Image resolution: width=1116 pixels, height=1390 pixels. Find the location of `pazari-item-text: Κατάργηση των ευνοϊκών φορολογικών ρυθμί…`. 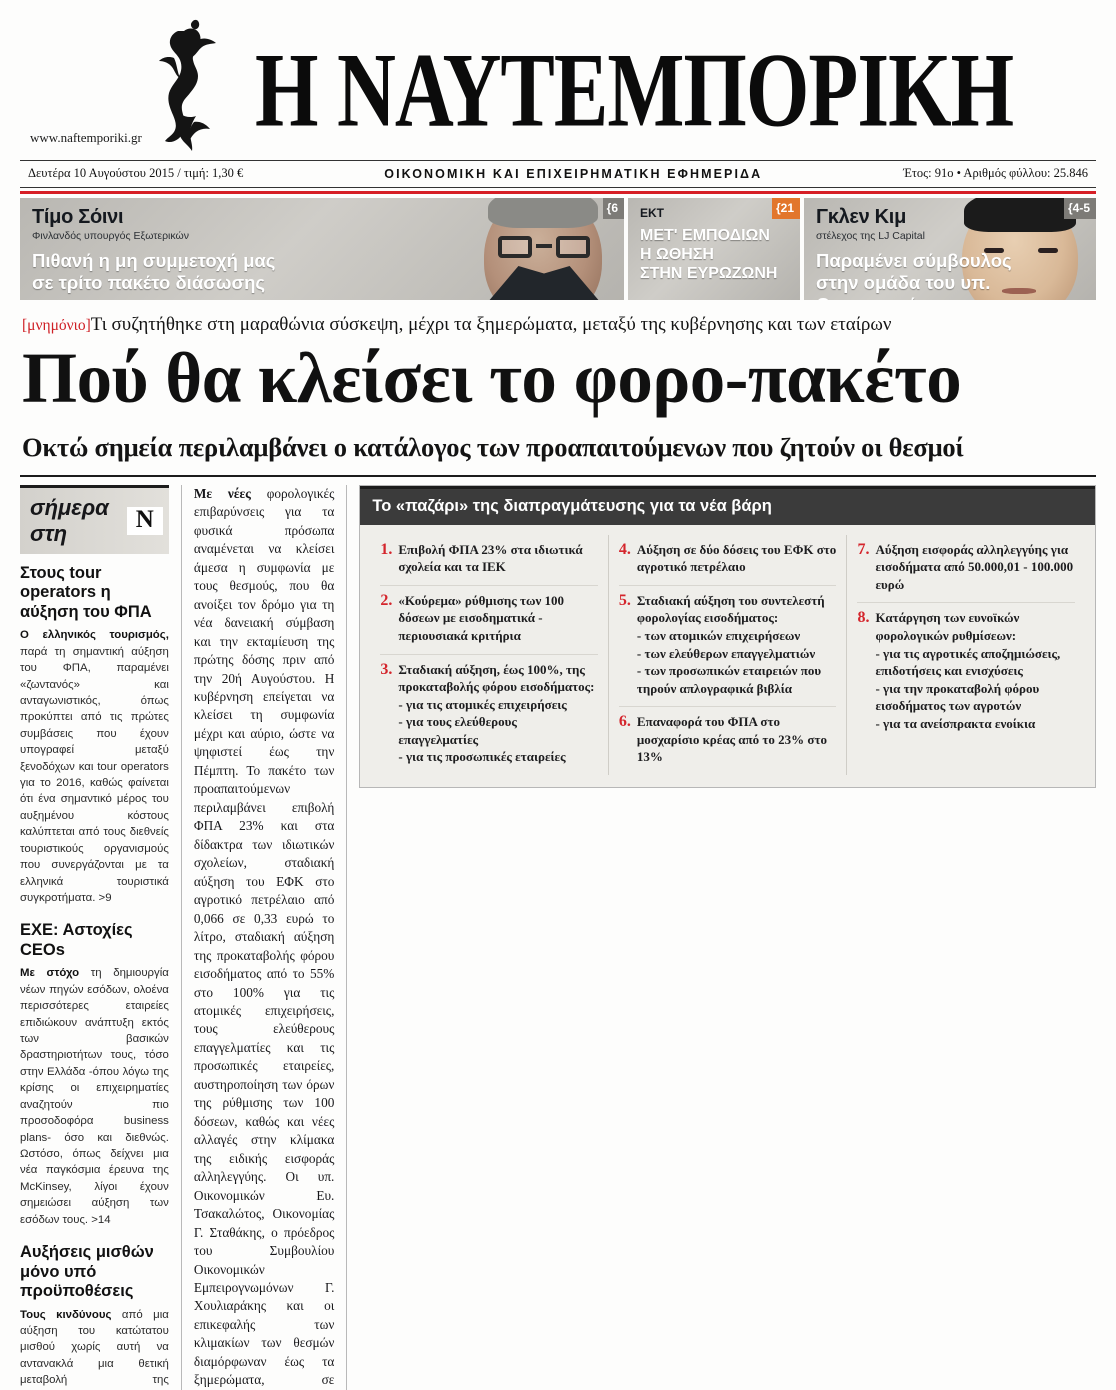

pazari-item-text: Κατάργηση των ευνοϊκών φορολογικών ρυθμί… is located at coordinates (968, 670).